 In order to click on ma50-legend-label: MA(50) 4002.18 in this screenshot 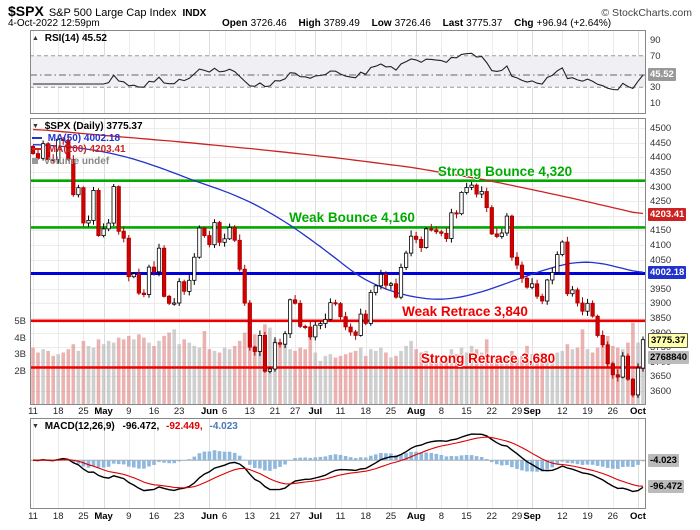, I will do `click(84, 138)`.